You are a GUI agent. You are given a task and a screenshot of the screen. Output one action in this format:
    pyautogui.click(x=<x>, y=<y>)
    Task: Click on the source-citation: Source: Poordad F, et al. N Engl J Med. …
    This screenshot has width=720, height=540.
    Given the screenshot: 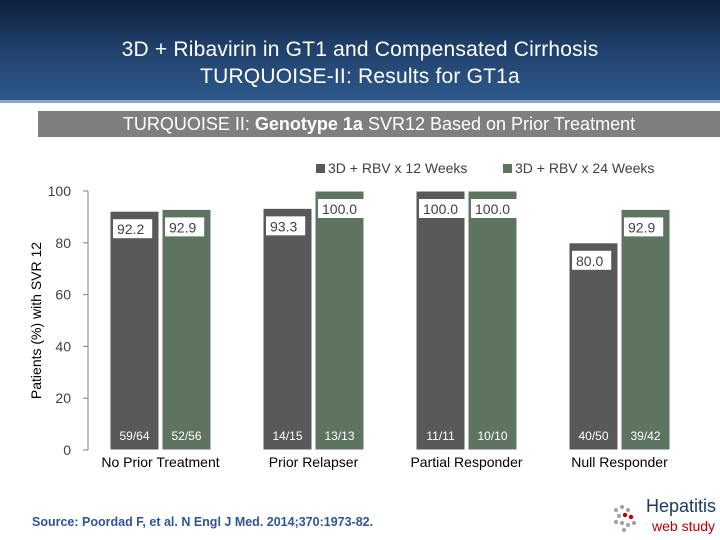 What is the action you would take?
    pyautogui.click(x=203, y=522)
    